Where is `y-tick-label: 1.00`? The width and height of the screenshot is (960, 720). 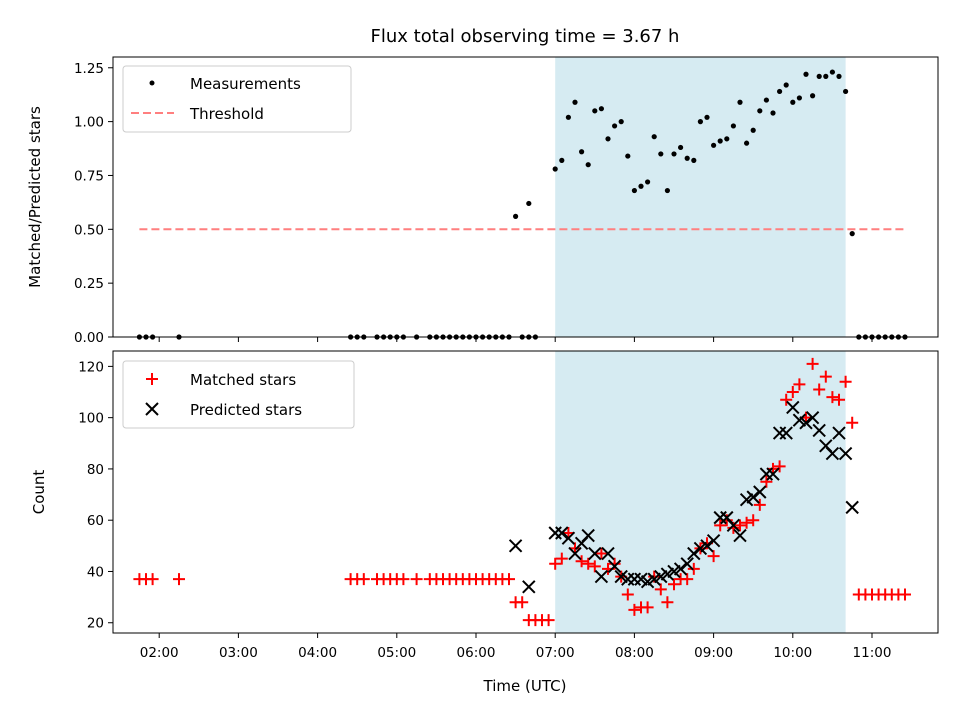 y-tick-label: 1.00 is located at coordinates (89, 123).